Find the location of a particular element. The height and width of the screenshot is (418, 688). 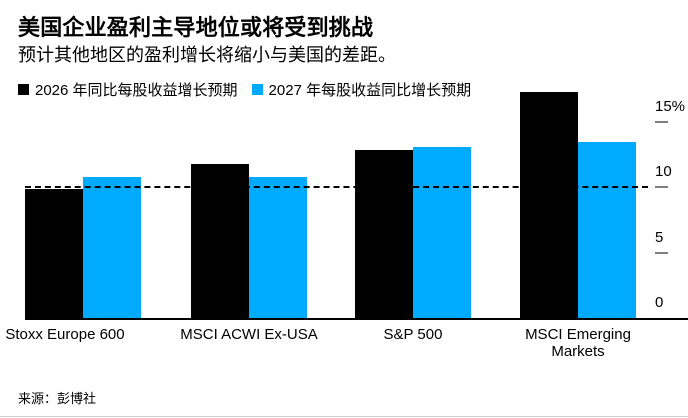

y-axis-tick-label: 0 is located at coordinates (659, 302).